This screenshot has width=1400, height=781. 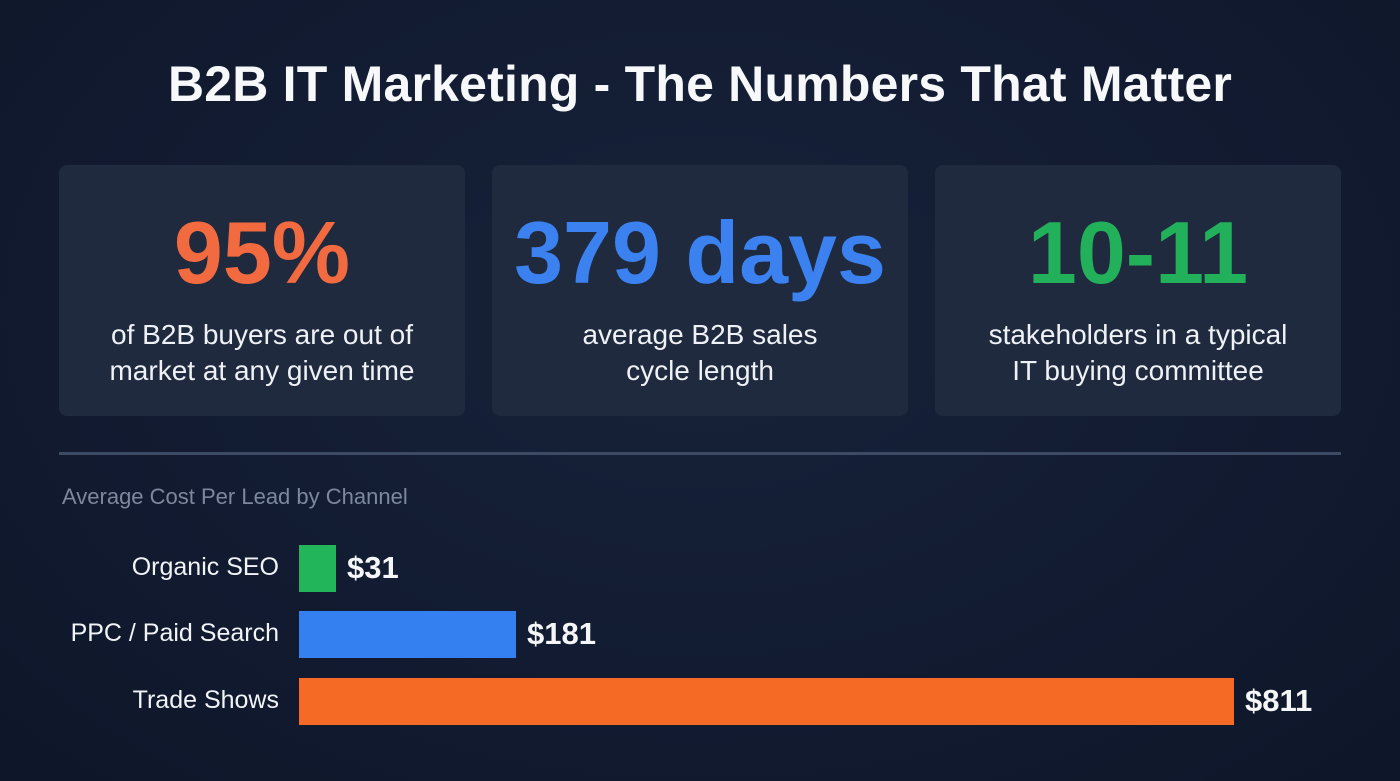 I want to click on stat-card-sales-cycle: 379 days average B2B sales cycle length, so click(x=700, y=290).